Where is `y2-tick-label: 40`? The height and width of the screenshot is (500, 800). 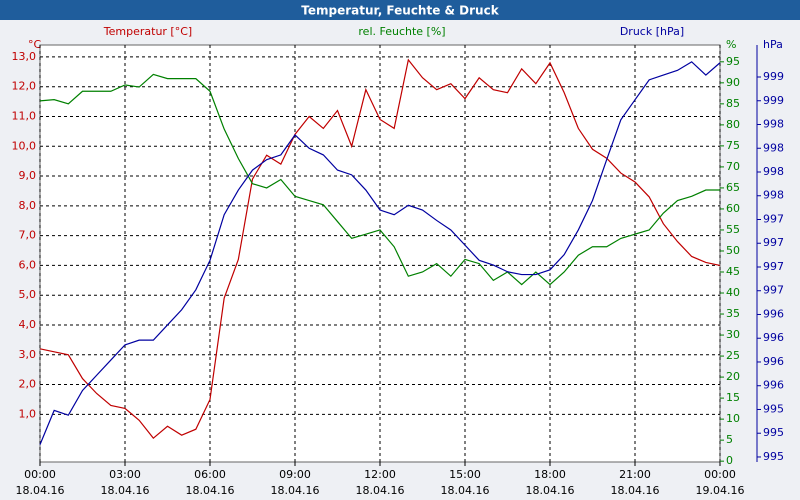 y2-tick-label: 40 is located at coordinates (733, 292).